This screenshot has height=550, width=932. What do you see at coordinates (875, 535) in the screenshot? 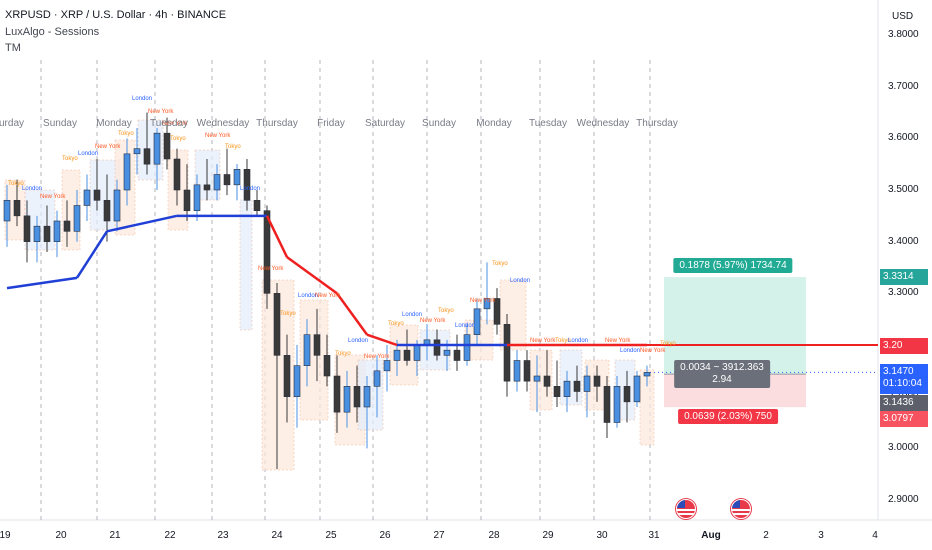
I see `date-tick-label: 4` at bounding box center [875, 535].